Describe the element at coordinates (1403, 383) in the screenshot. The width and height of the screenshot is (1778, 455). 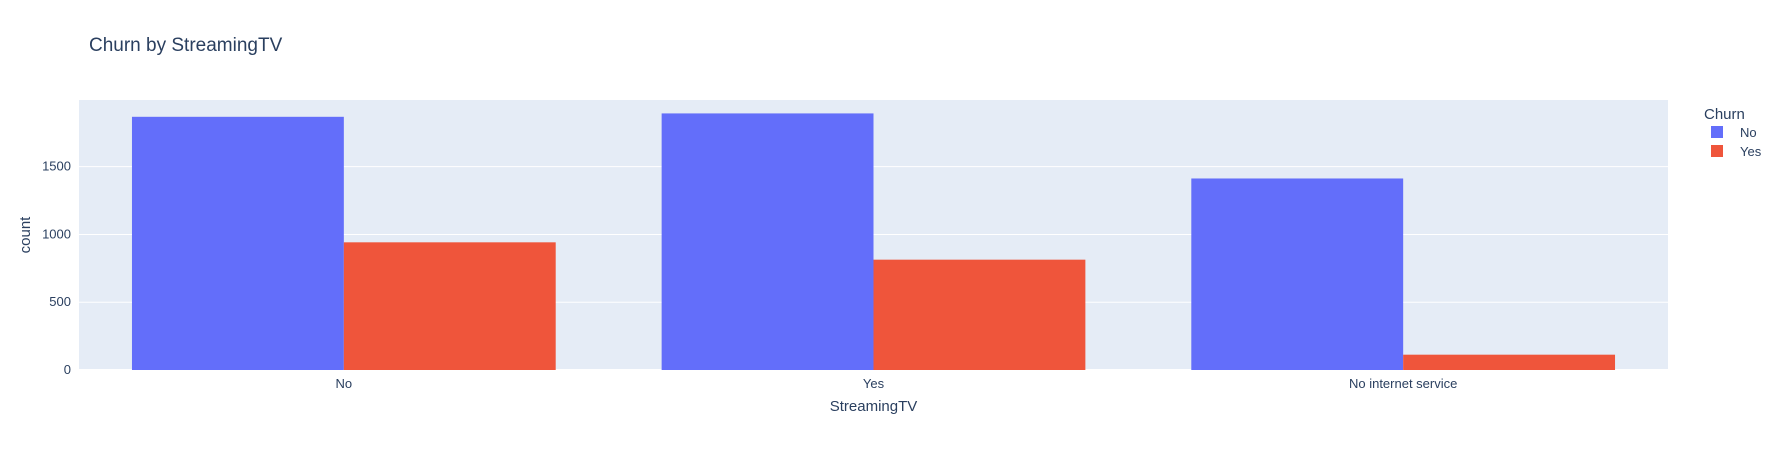
I see `x-tick-label: No internet service` at that location.